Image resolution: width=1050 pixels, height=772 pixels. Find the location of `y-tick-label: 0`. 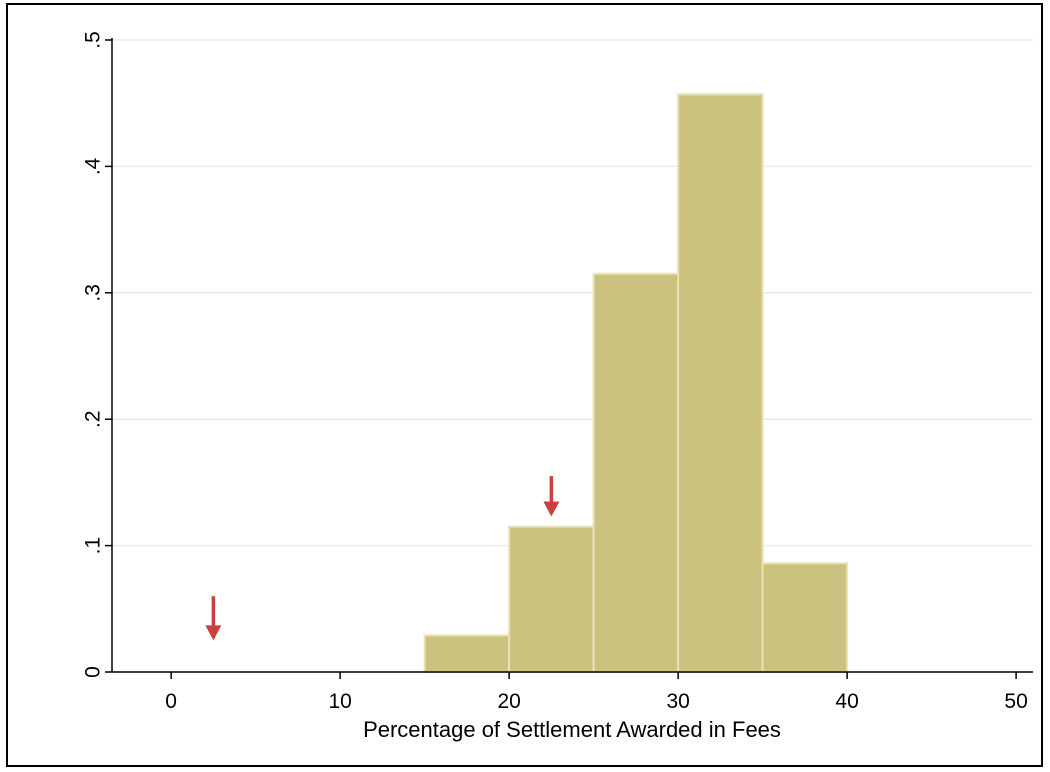

y-tick-label: 0 is located at coordinates (93, 672).